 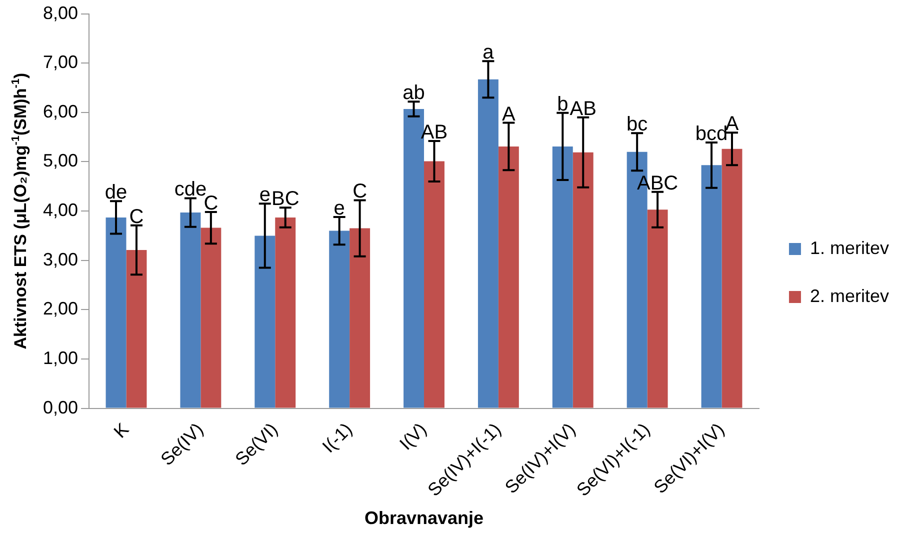 What do you see at coordinates (20, 211) in the screenshot?
I see `y-axis-title: Aktivnost ETS (μL(O₂)mg-1(SM)h-1)` at bounding box center [20, 211].